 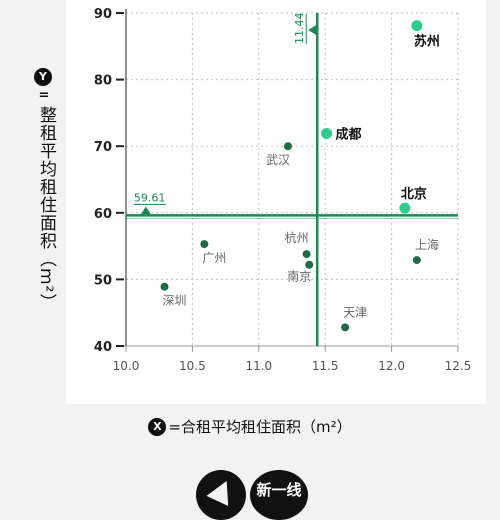 I want to click on data-point-label: 深圳, so click(x=175, y=301).